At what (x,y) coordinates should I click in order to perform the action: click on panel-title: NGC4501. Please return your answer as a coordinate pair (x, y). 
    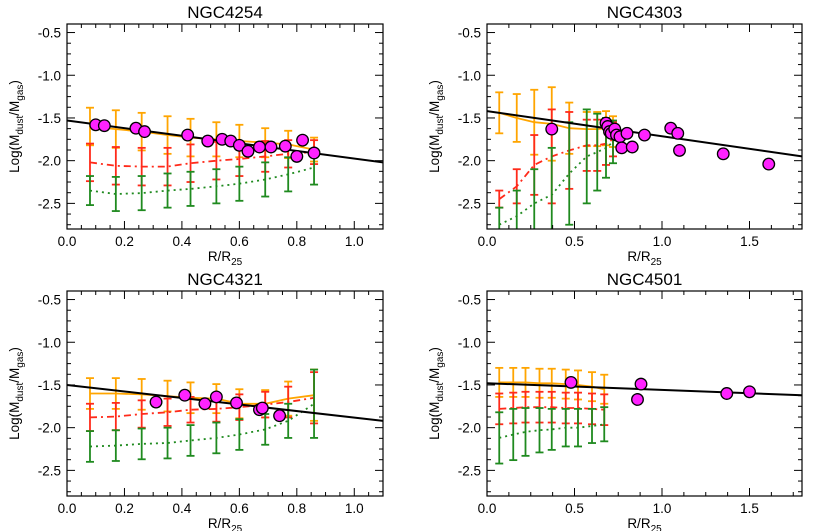
    Looking at the image, I should click on (645, 279).